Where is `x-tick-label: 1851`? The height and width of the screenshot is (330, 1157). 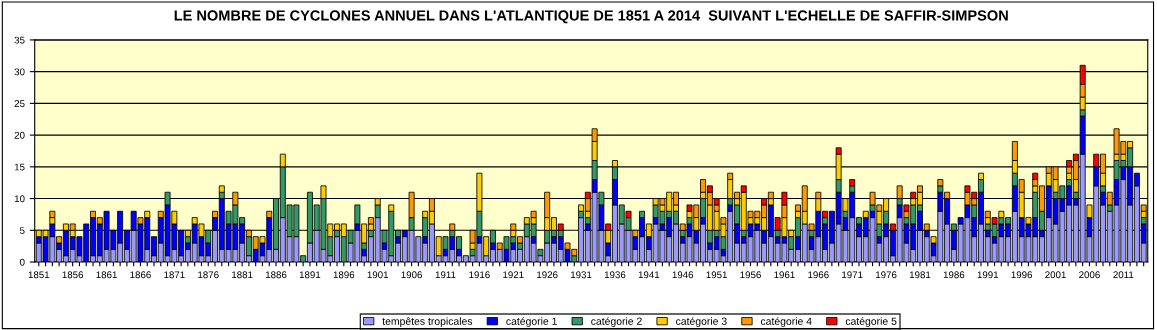
x-tick-label: 1851 is located at coordinates (39, 275).